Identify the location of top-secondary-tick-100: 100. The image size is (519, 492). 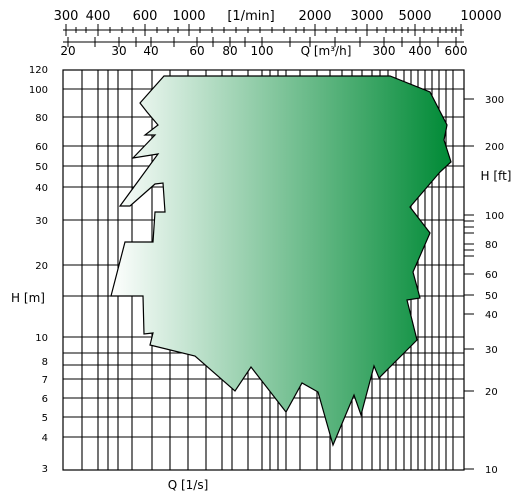
(262, 51).